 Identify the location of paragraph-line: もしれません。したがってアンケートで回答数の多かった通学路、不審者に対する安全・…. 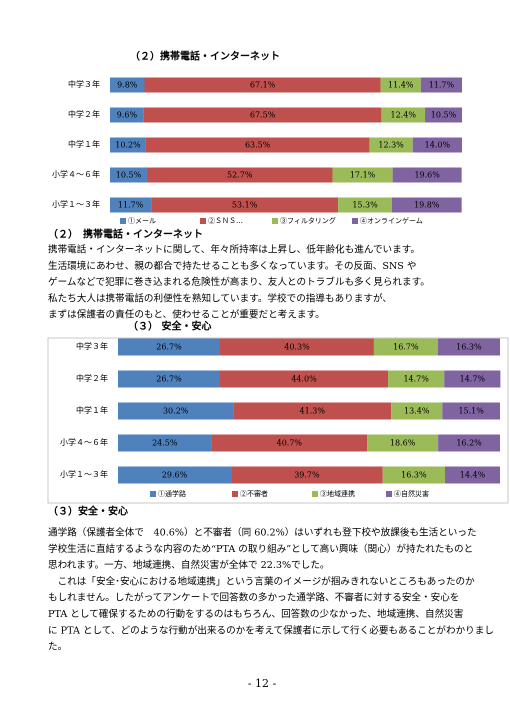
(253, 598).